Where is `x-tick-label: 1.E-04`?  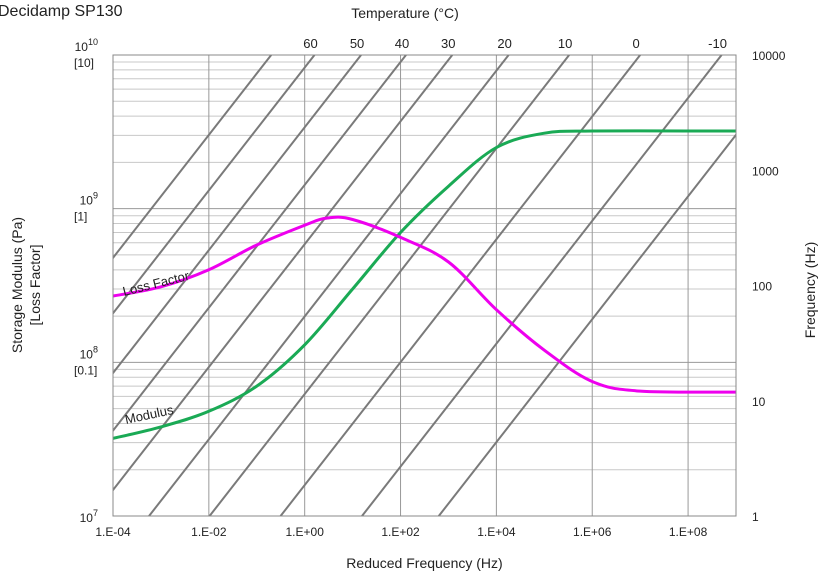
x-tick-label: 1.E-04 is located at coordinates (113, 532).